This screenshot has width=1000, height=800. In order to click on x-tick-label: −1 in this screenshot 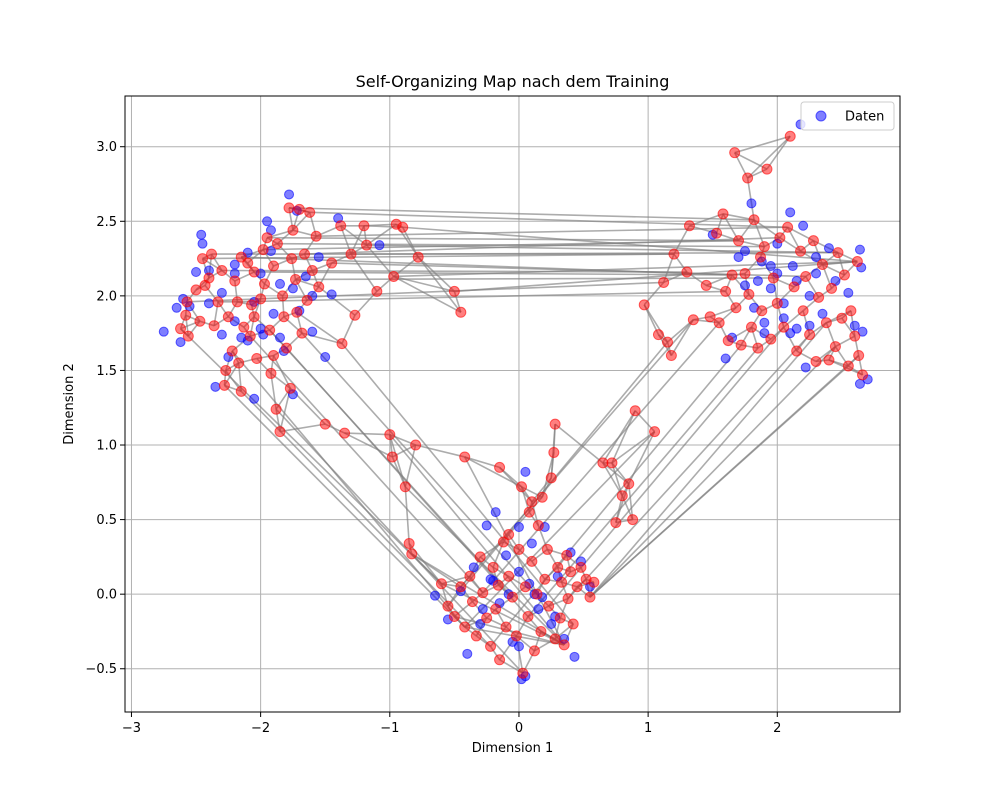, I will do `click(389, 728)`.